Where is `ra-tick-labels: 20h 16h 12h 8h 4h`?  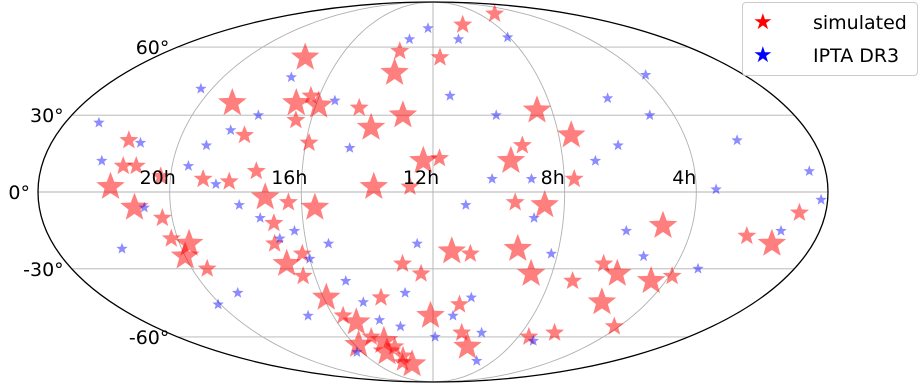
ra-tick-labels: 20h 16h 12h 8h 4h is located at coordinates (418, 178).